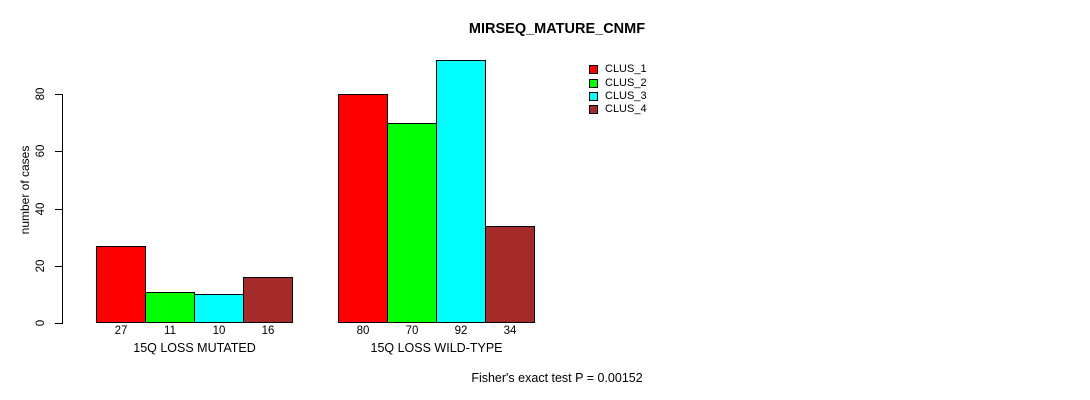 This screenshot has width=1090, height=400. I want to click on bar-value-label: 11, so click(170, 331).